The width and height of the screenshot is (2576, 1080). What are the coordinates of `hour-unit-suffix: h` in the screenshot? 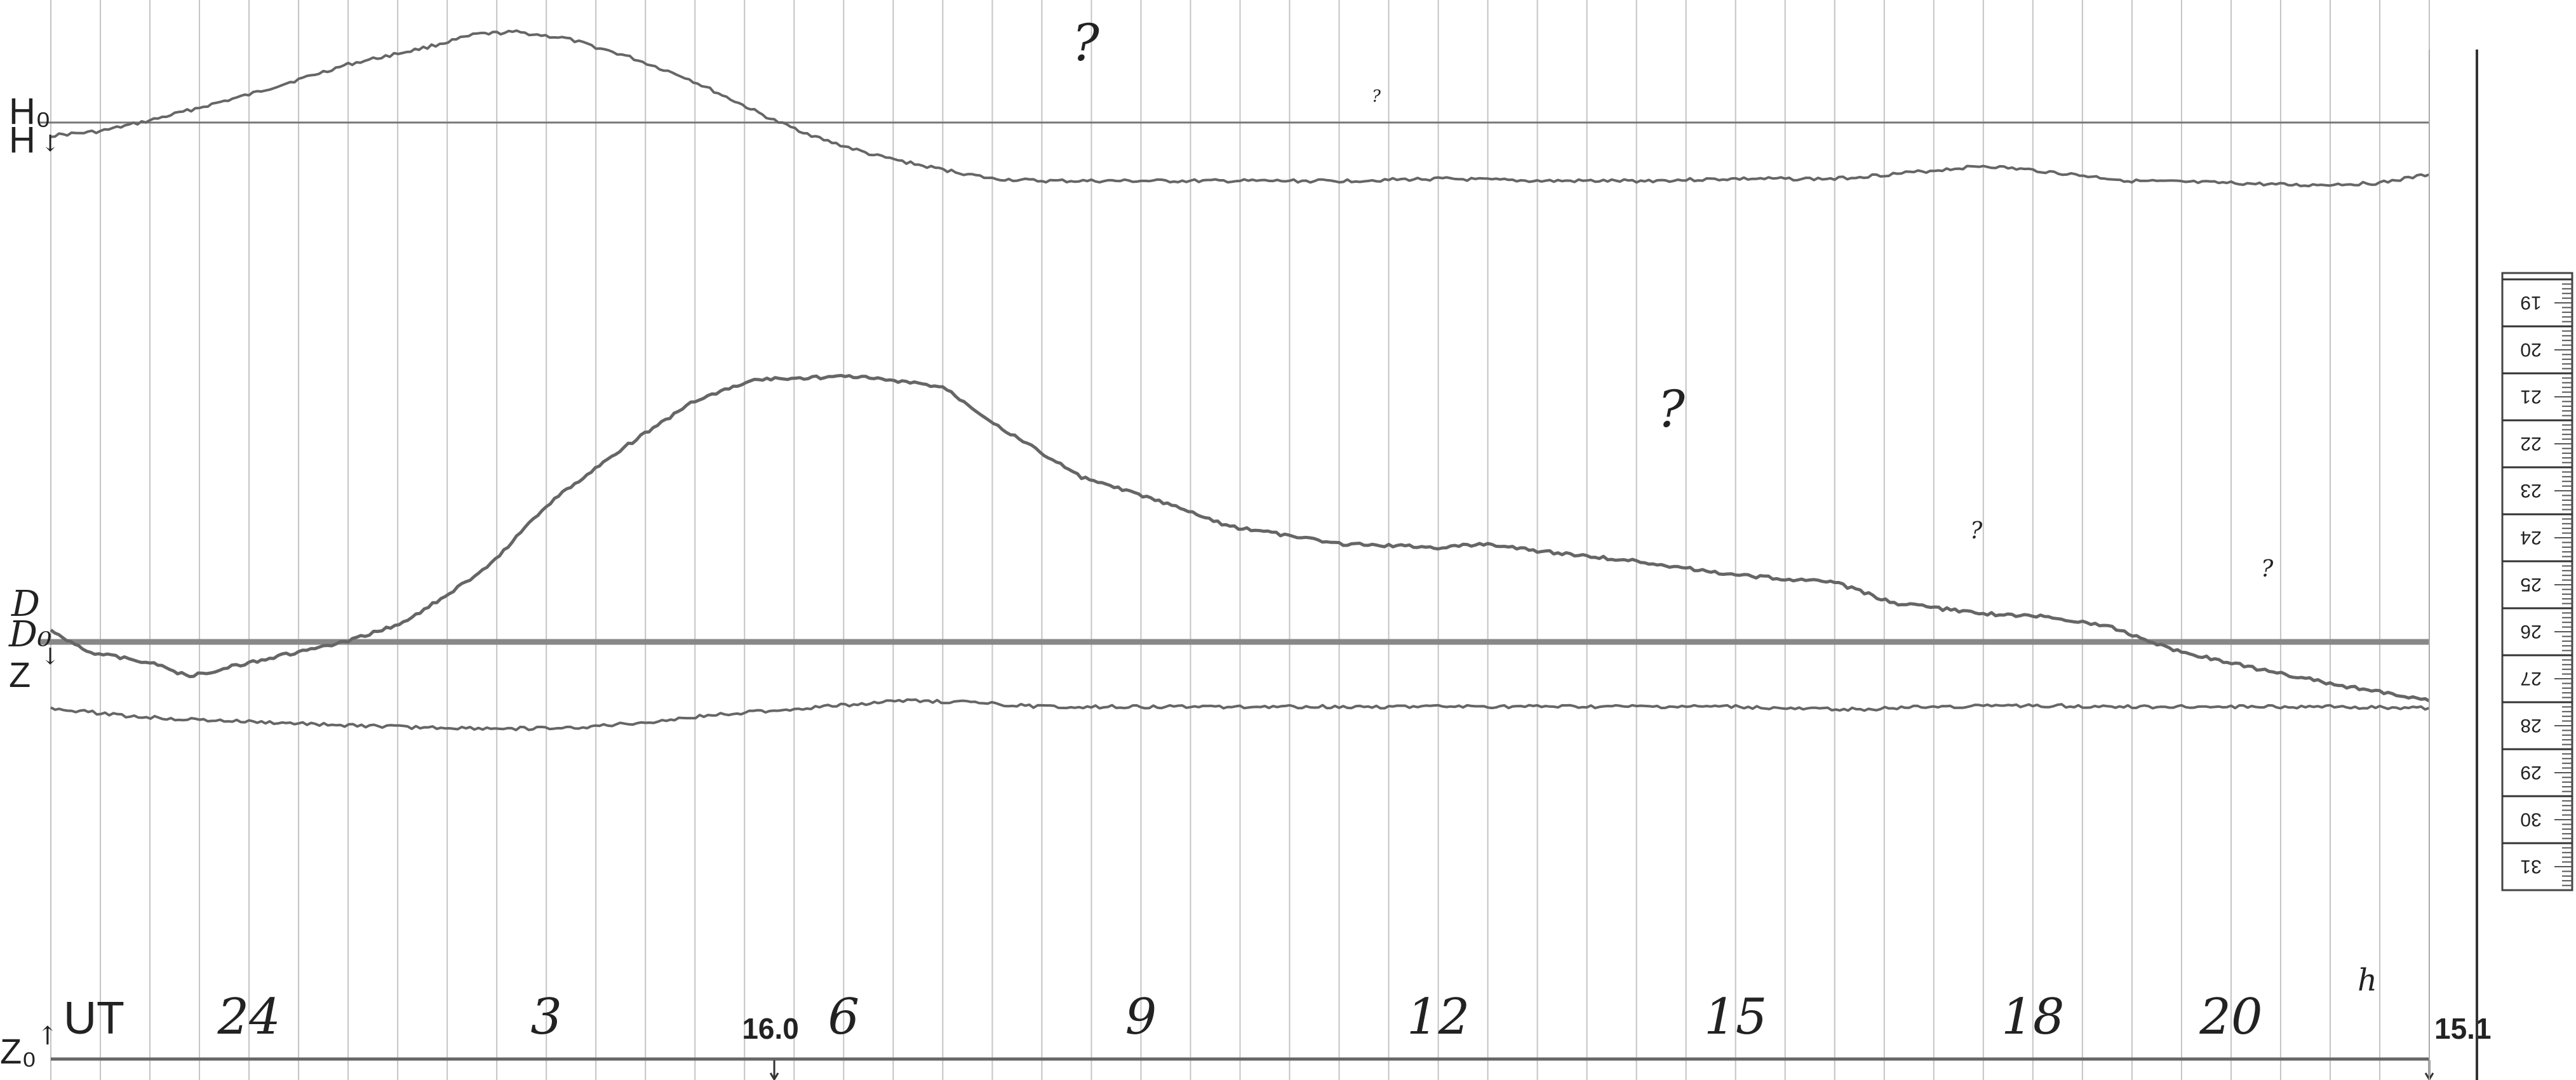 It's located at (2367, 980).